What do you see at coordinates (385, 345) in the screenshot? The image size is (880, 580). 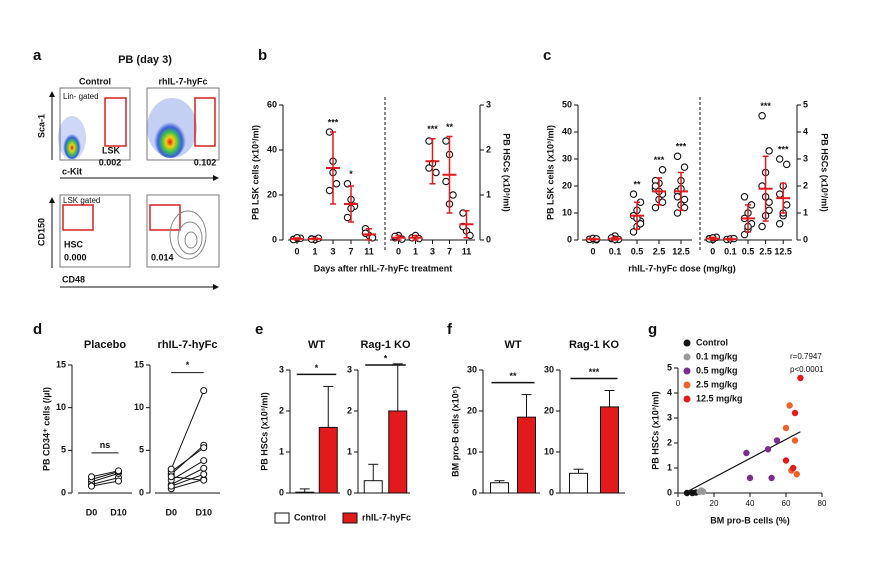 I see `group-title: Rag-1 KO` at bounding box center [385, 345].